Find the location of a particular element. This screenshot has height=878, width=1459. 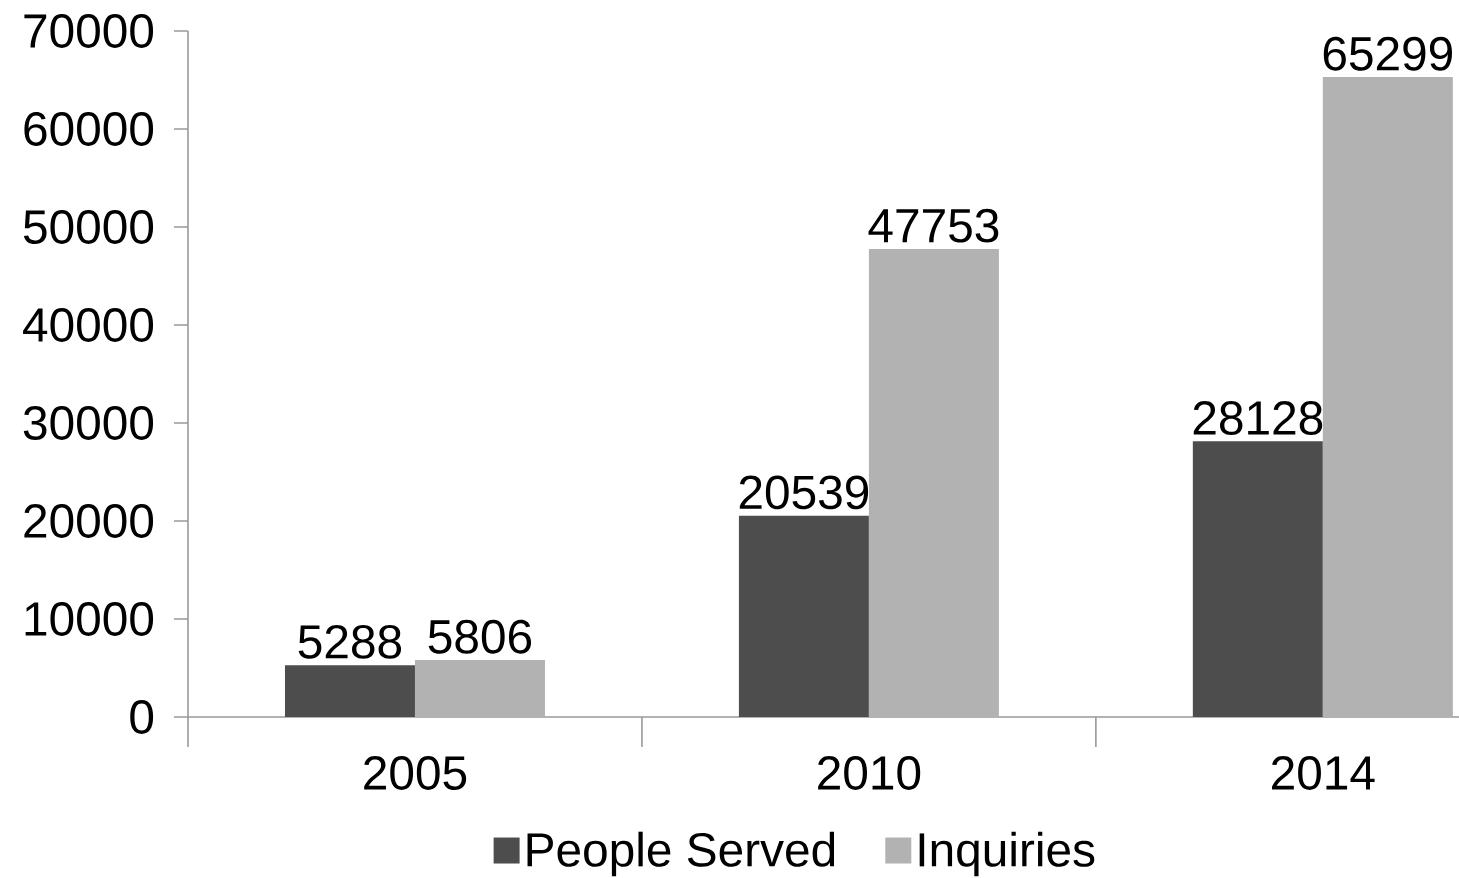

legend-label: Inquiries is located at coordinates (1007, 854).